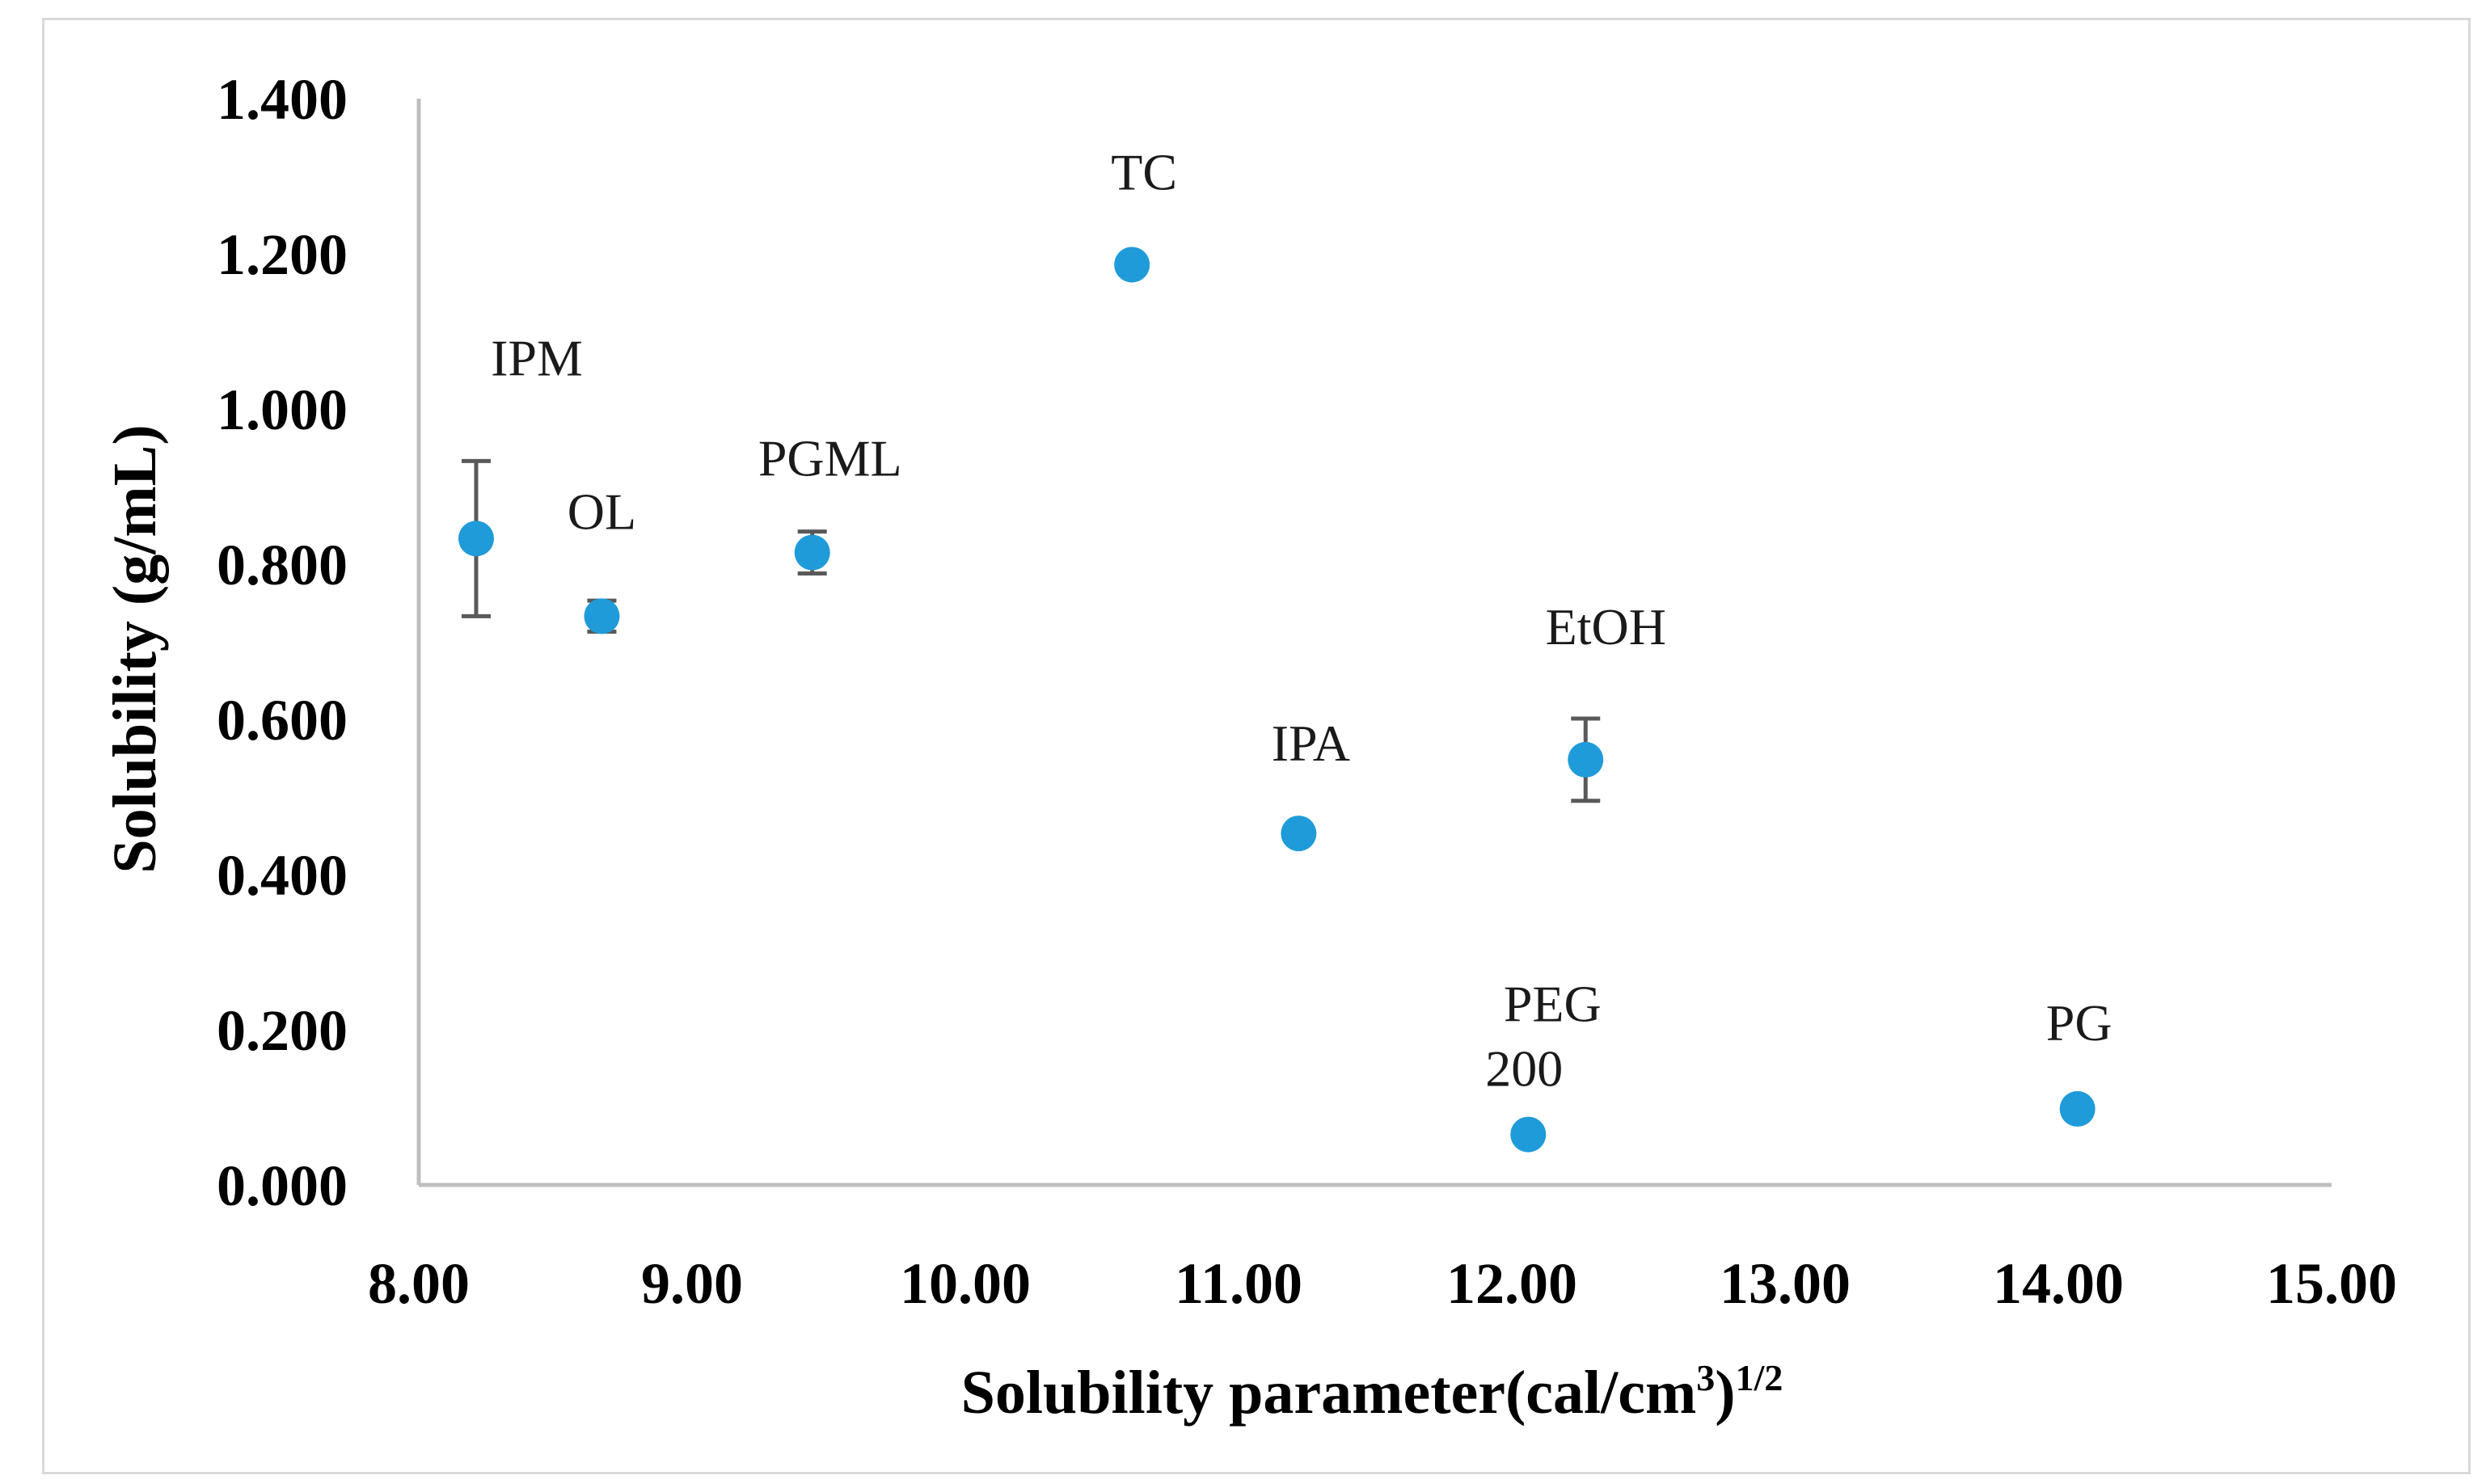 This screenshot has width=2486, height=1484. Describe the element at coordinates (1586, 759) in the screenshot. I see `data-point-etoh` at that location.